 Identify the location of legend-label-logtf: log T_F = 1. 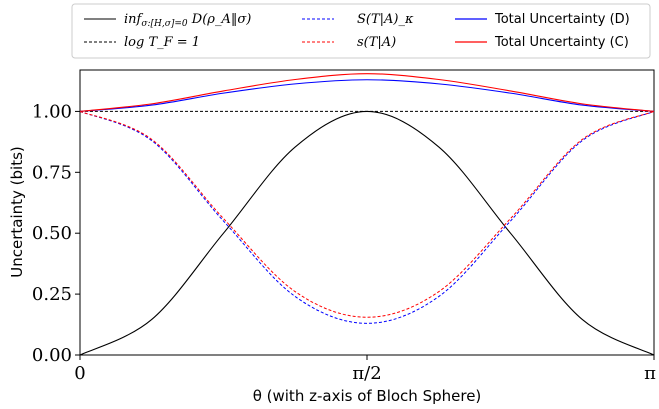
(162, 42).